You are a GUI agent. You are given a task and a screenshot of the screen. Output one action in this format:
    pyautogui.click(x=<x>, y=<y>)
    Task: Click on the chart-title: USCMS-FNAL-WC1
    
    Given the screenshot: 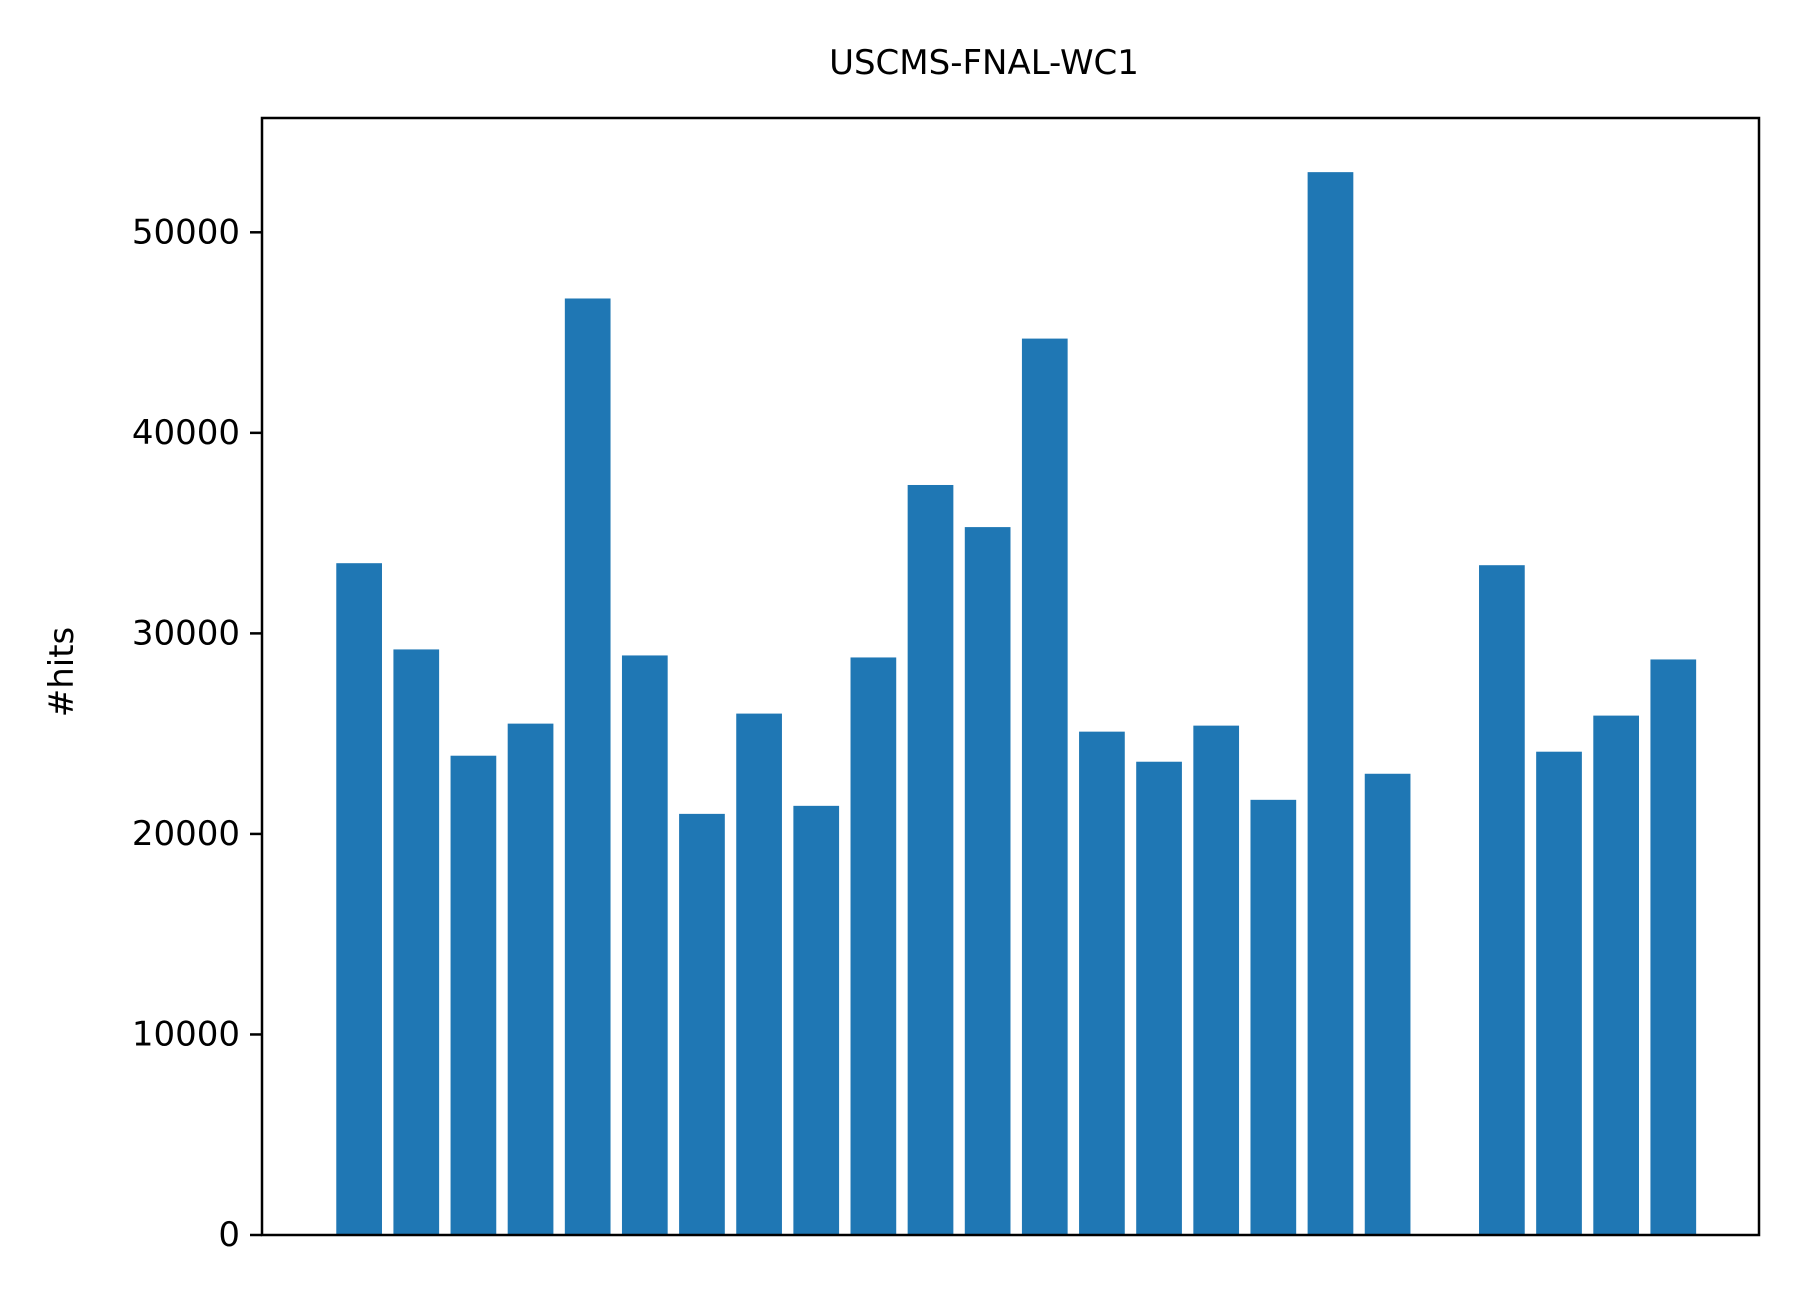 What is the action you would take?
    pyautogui.click(x=984, y=63)
    